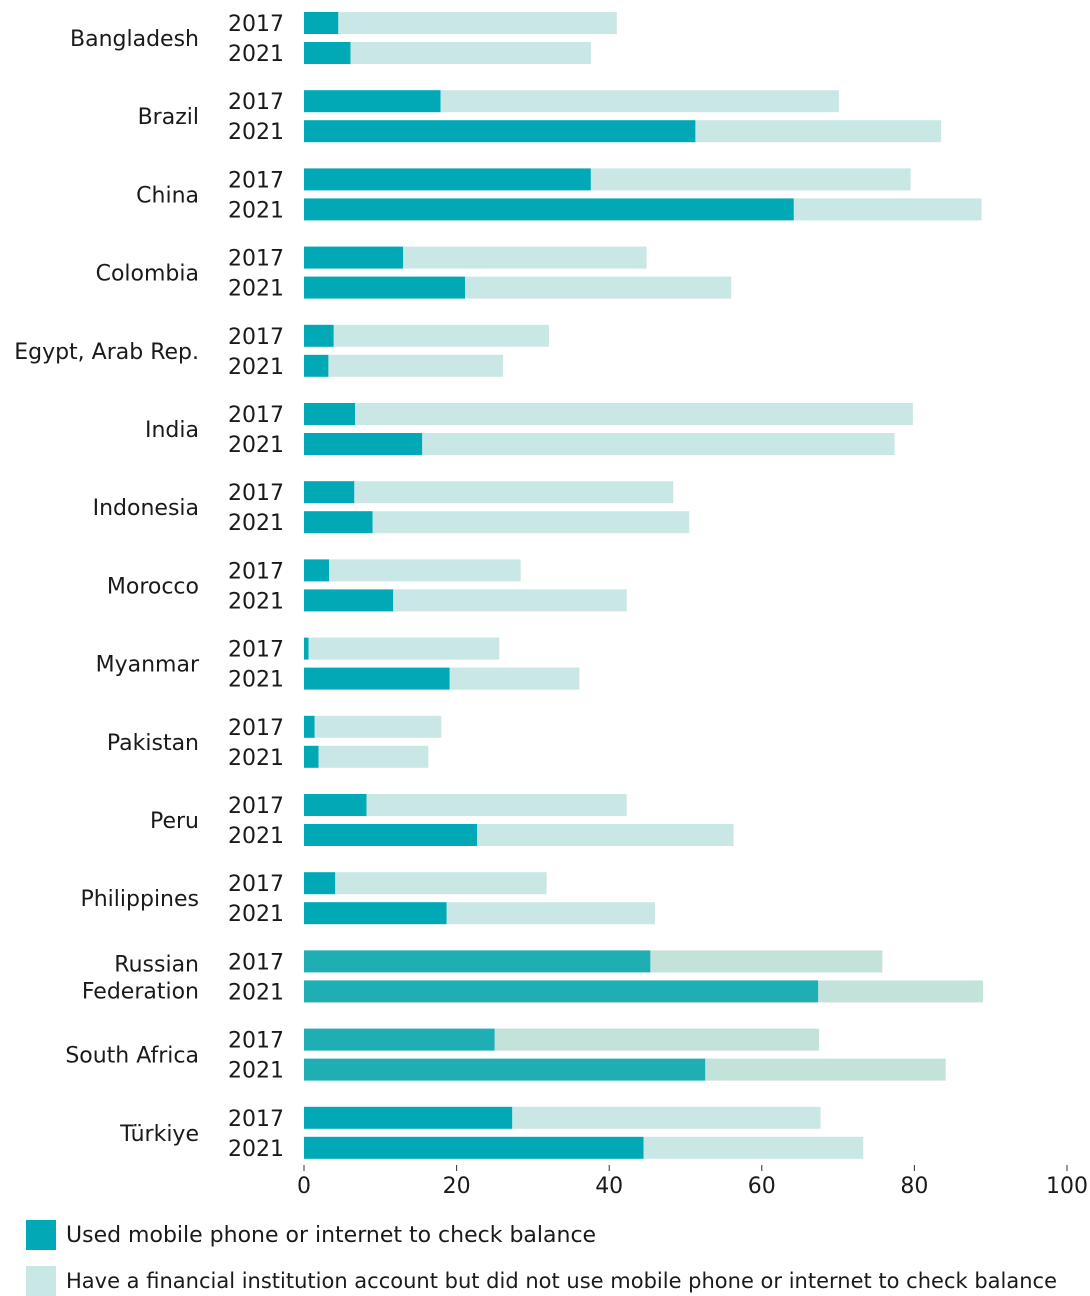 Image resolution: width=1090 pixels, height=1296 pixels. What do you see at coordinates (147, 274) in the screenshot?
I see `country-label-colombia: Colombia` at bounding box center [147, 274].